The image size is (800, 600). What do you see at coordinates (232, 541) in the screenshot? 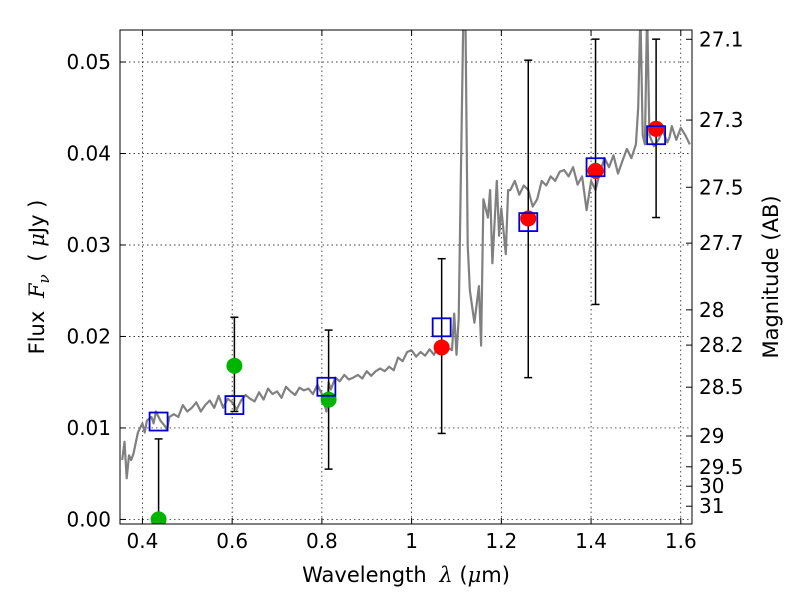
I see `x-tick-label: 0.6` at bounding box center [232, 541].